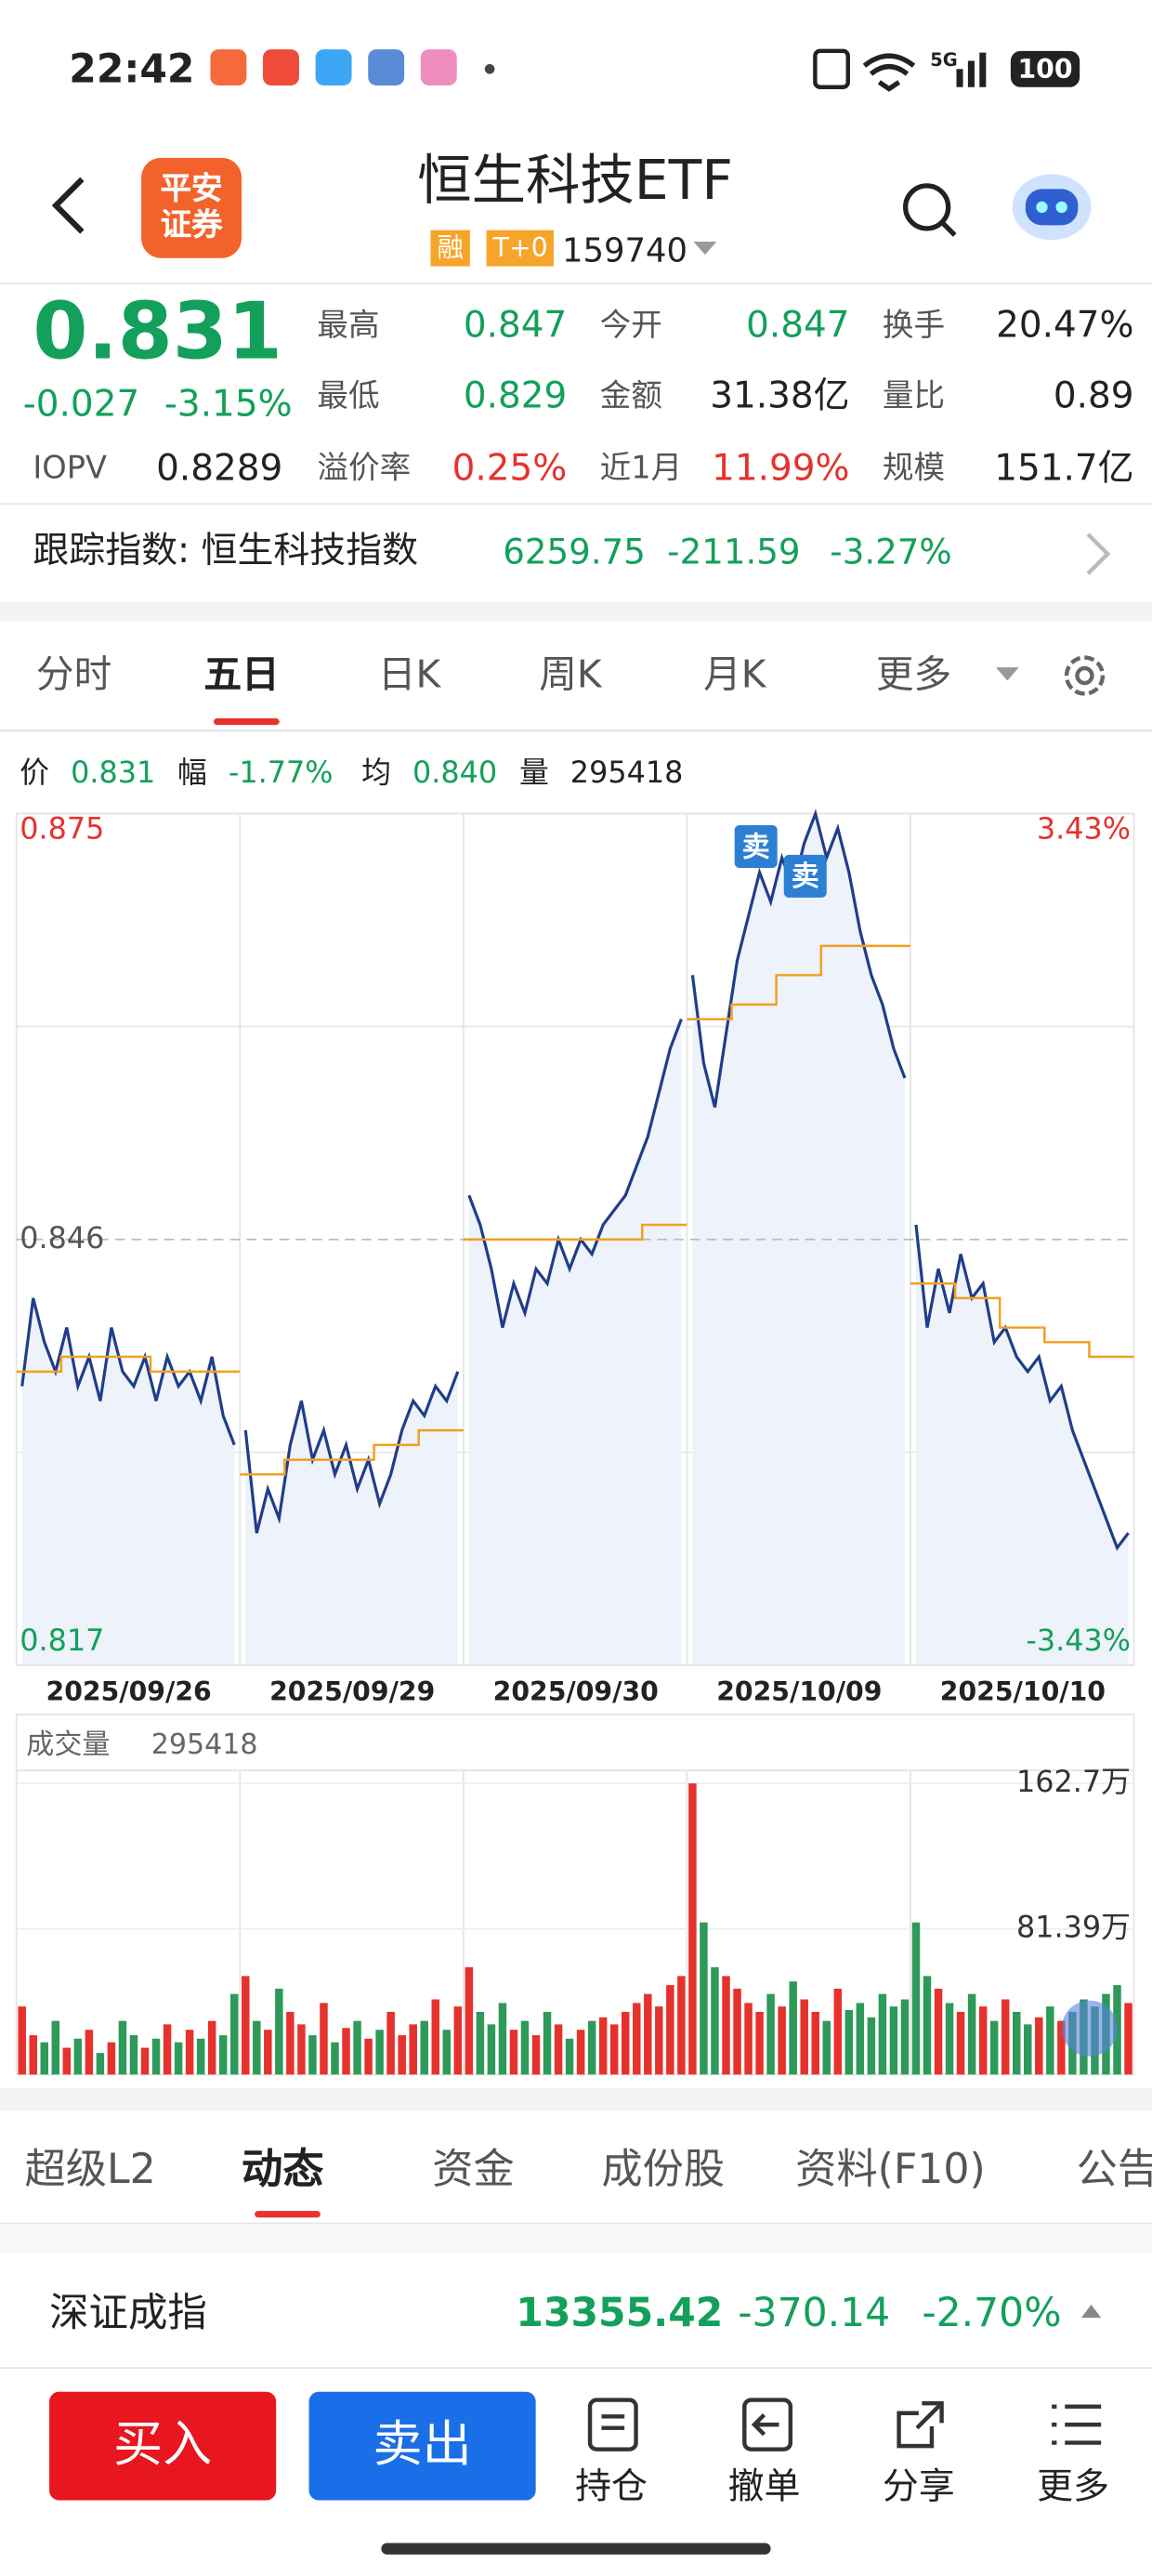  Describe the element at coordinates (163, 2446) in the screenshot. I see `buy-button: 买入` at that location.